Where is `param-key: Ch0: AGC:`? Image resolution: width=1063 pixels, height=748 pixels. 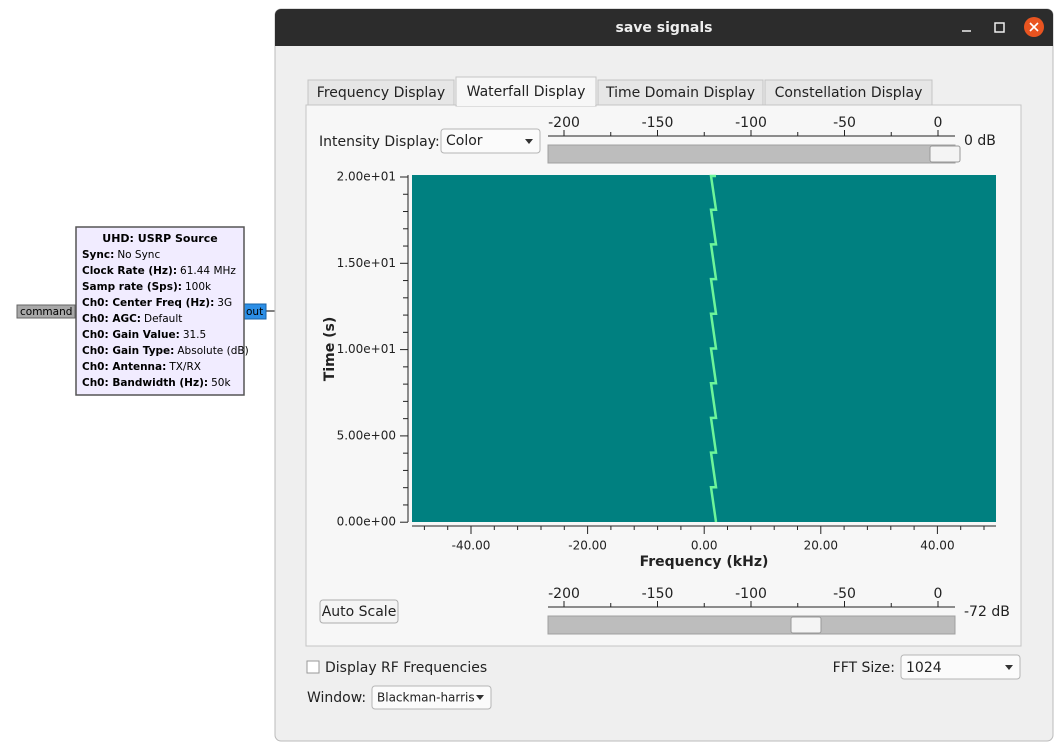 param-key: Ch0: AGC: is located at coordinates (111, 319).